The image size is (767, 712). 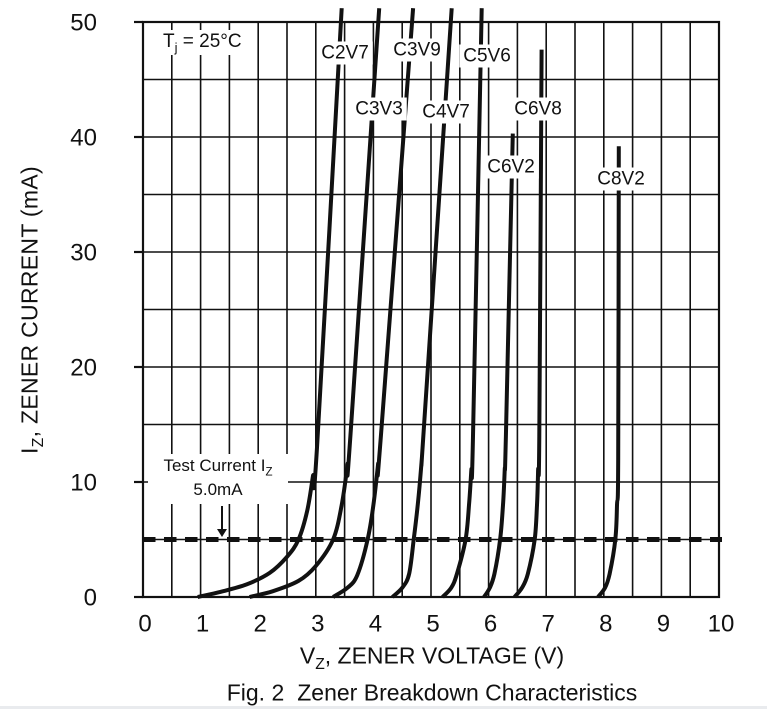 I want to click on curve-label-c5v6: C5V6, so click(x=487, y=56).